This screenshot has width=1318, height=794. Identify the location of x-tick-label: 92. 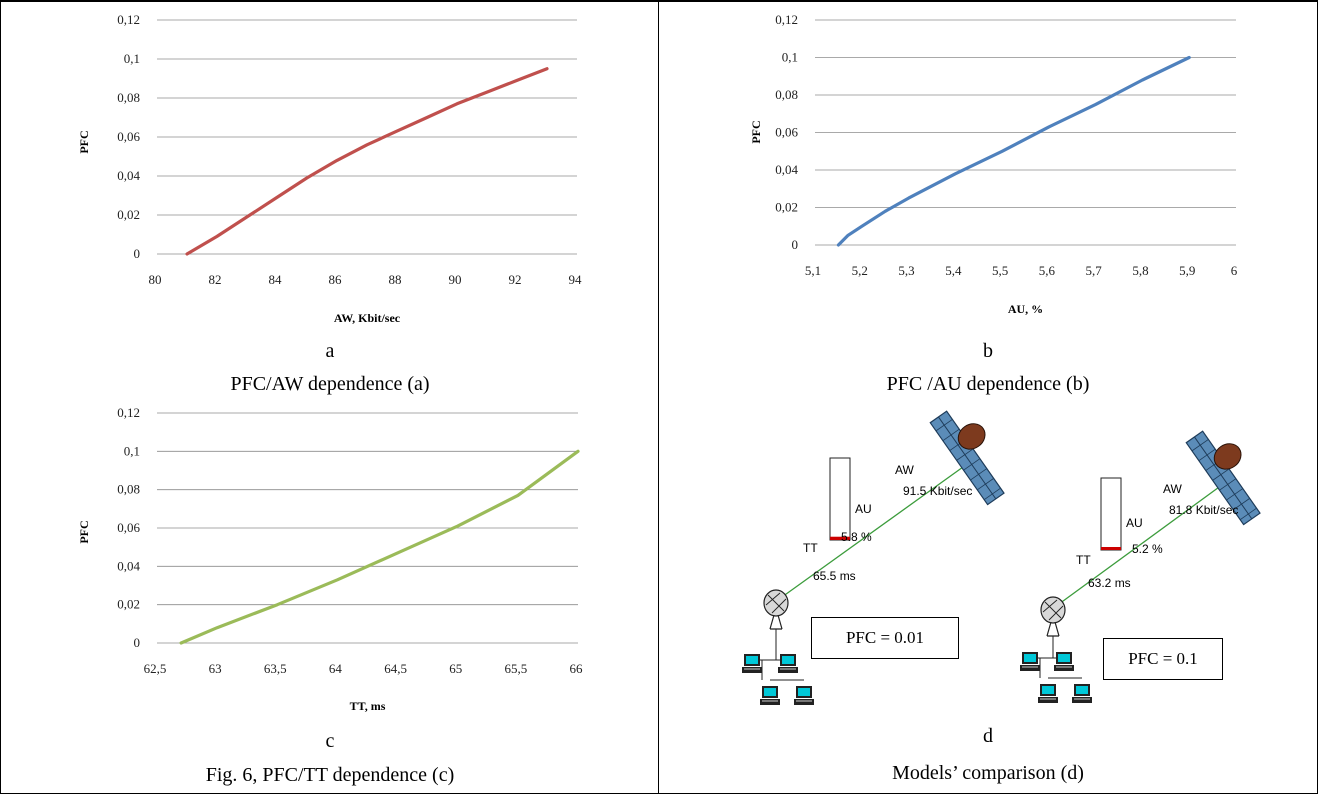
(515, 279).